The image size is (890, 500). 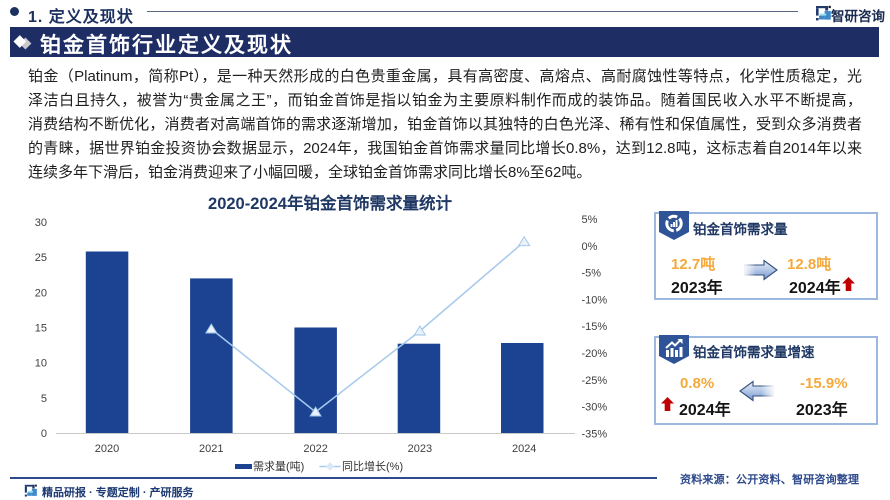 What do you see at coordinates (44, 399) in the screenshot?
I see `svg-text: 5` at bounding box center [44, 399].